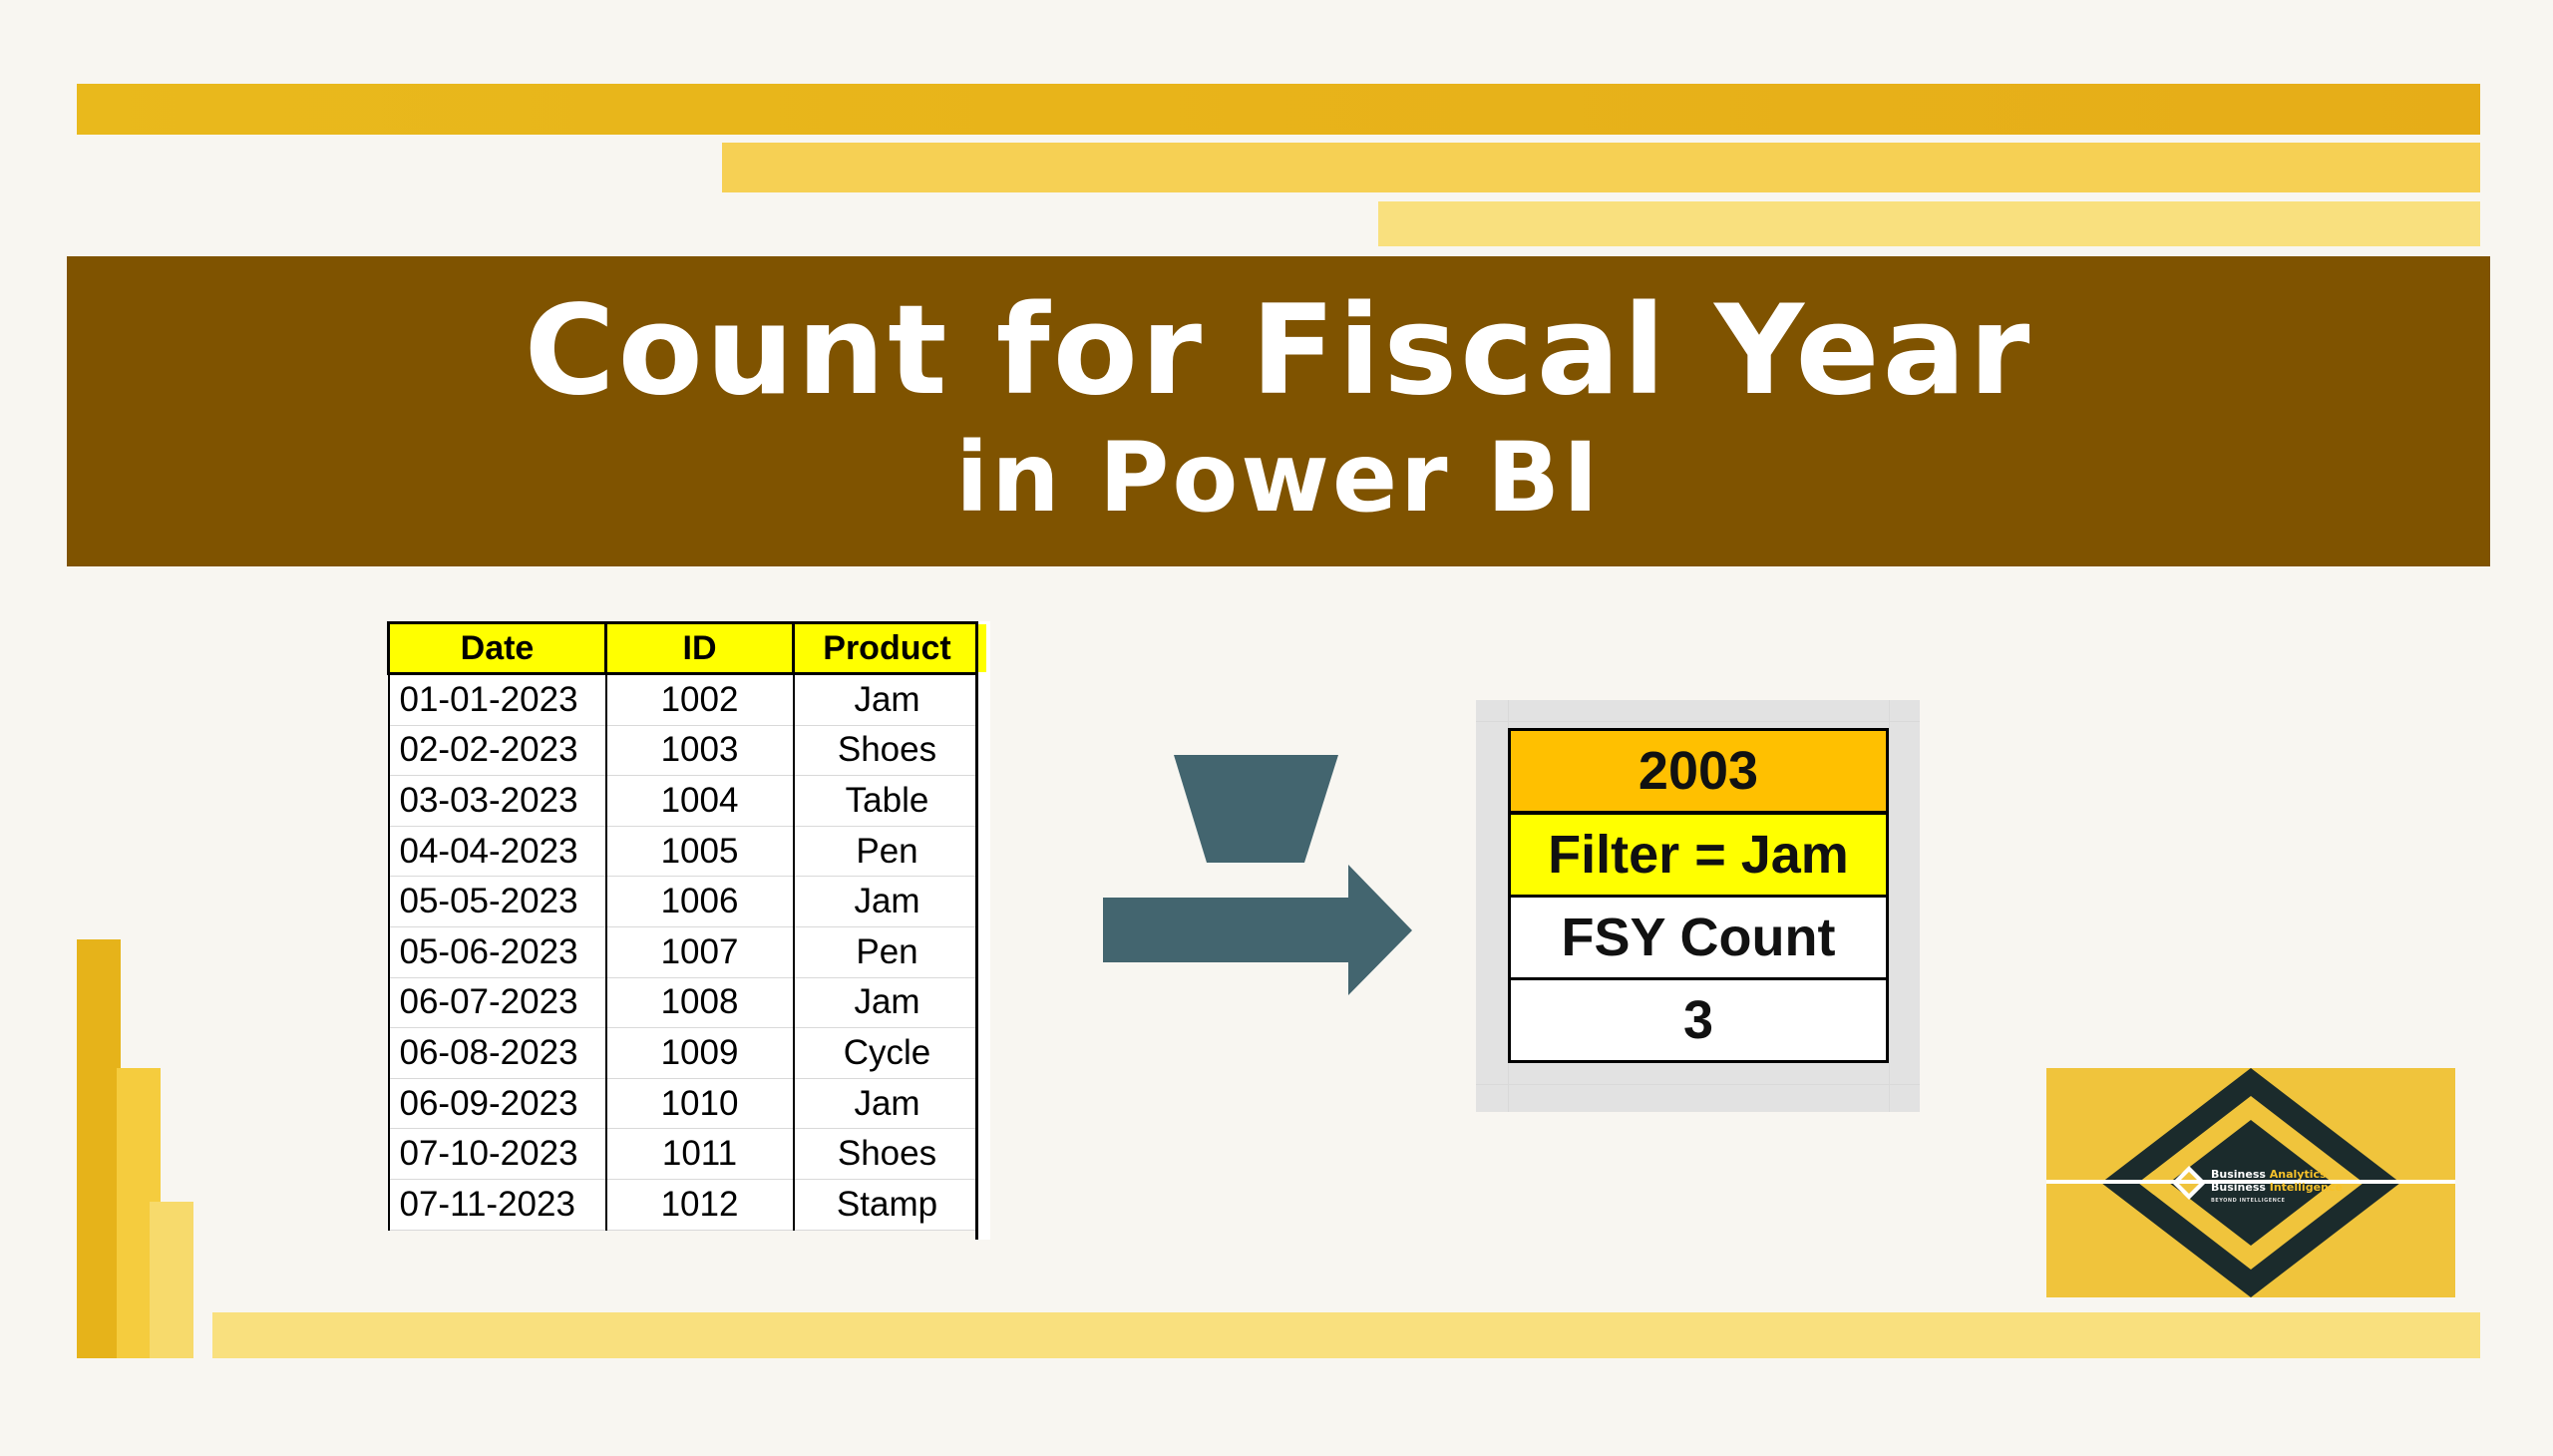 Image resolution: width=2553 pixels, height=1456 pixels. What do you see at coordinates (887, 648) in the screenshot?
I see `header-product: Product` at bounding box center [887, 648].